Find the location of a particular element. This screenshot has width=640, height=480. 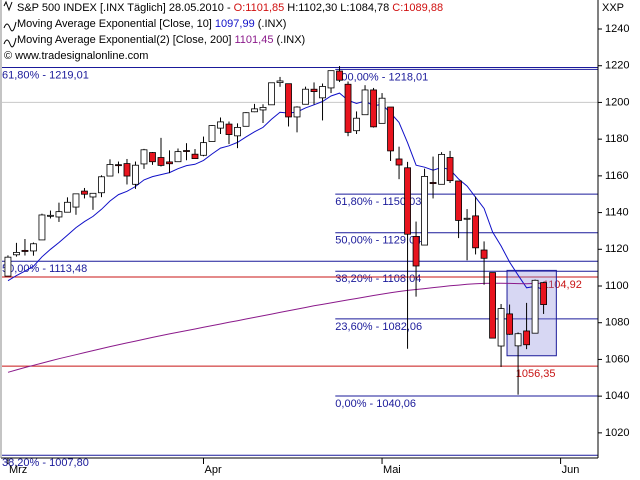

corner-label: XXP is located at coordinates (613, 8).